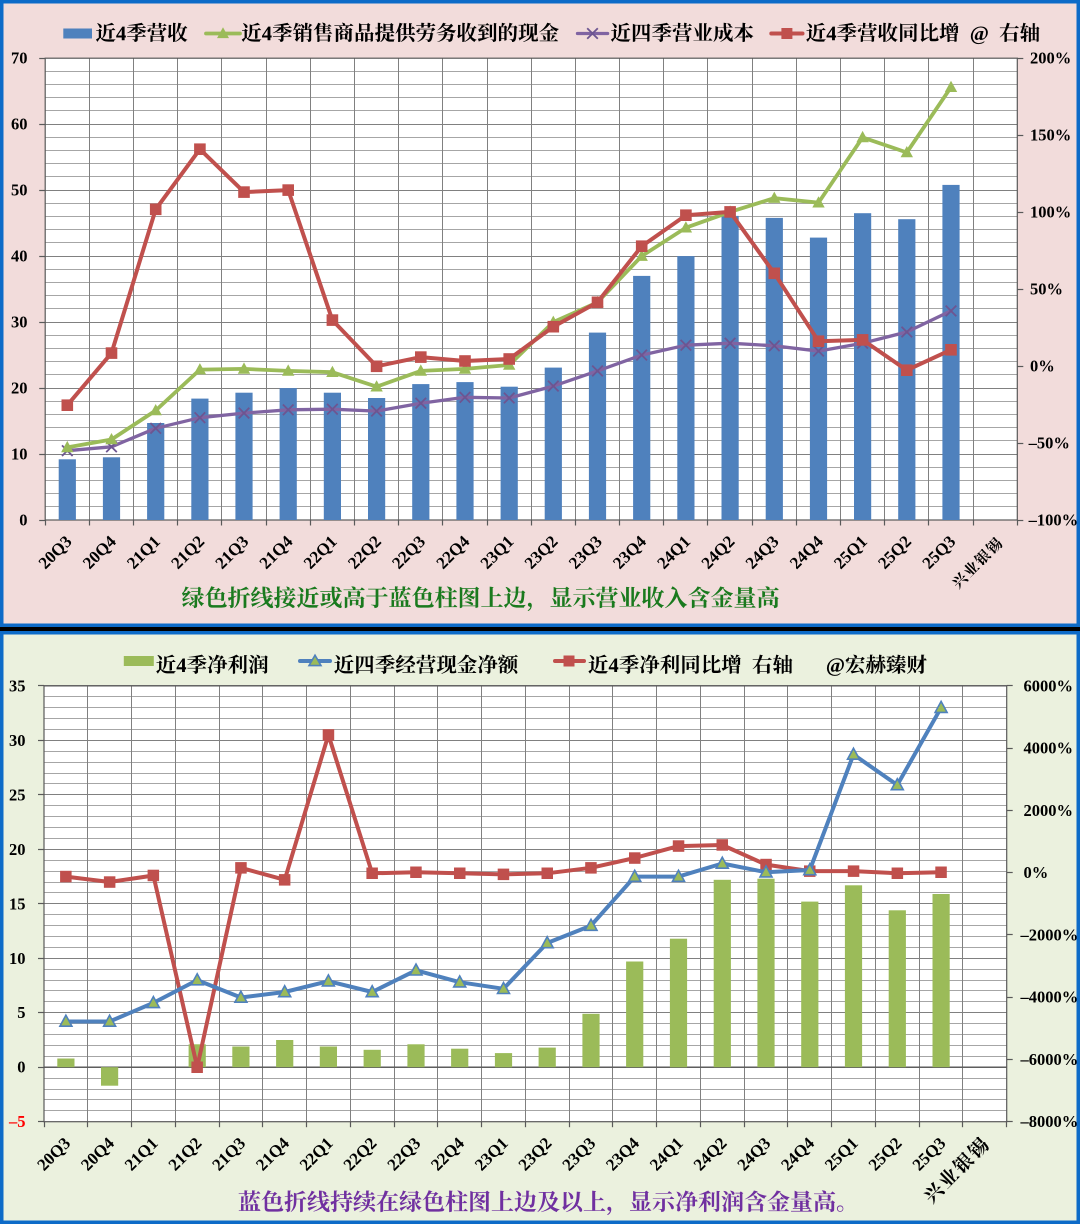 The width and height of the screenshot is (1080, 1224). Describe the element at coordinates (19, 58) in the screenshot. I see `svg-text: 70` at that location.